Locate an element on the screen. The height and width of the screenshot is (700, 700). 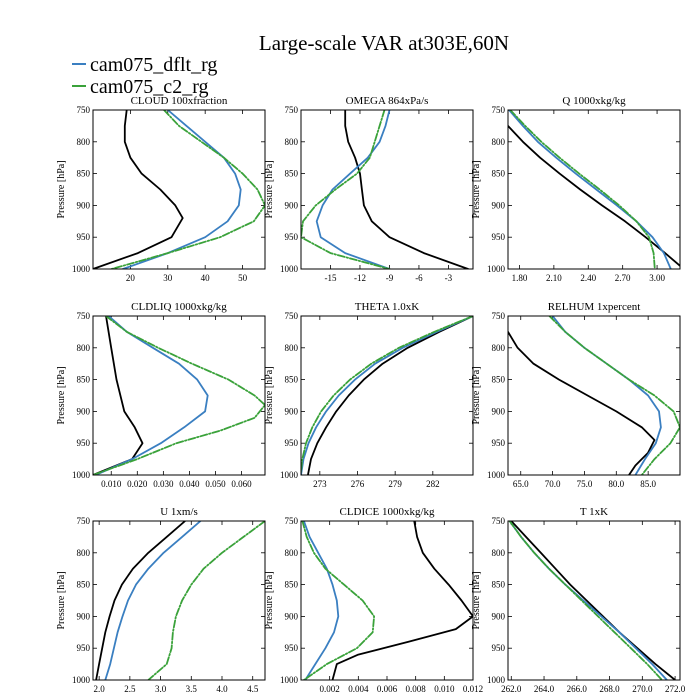
x-tick-label: 20 is located at coordinates (131, 278).